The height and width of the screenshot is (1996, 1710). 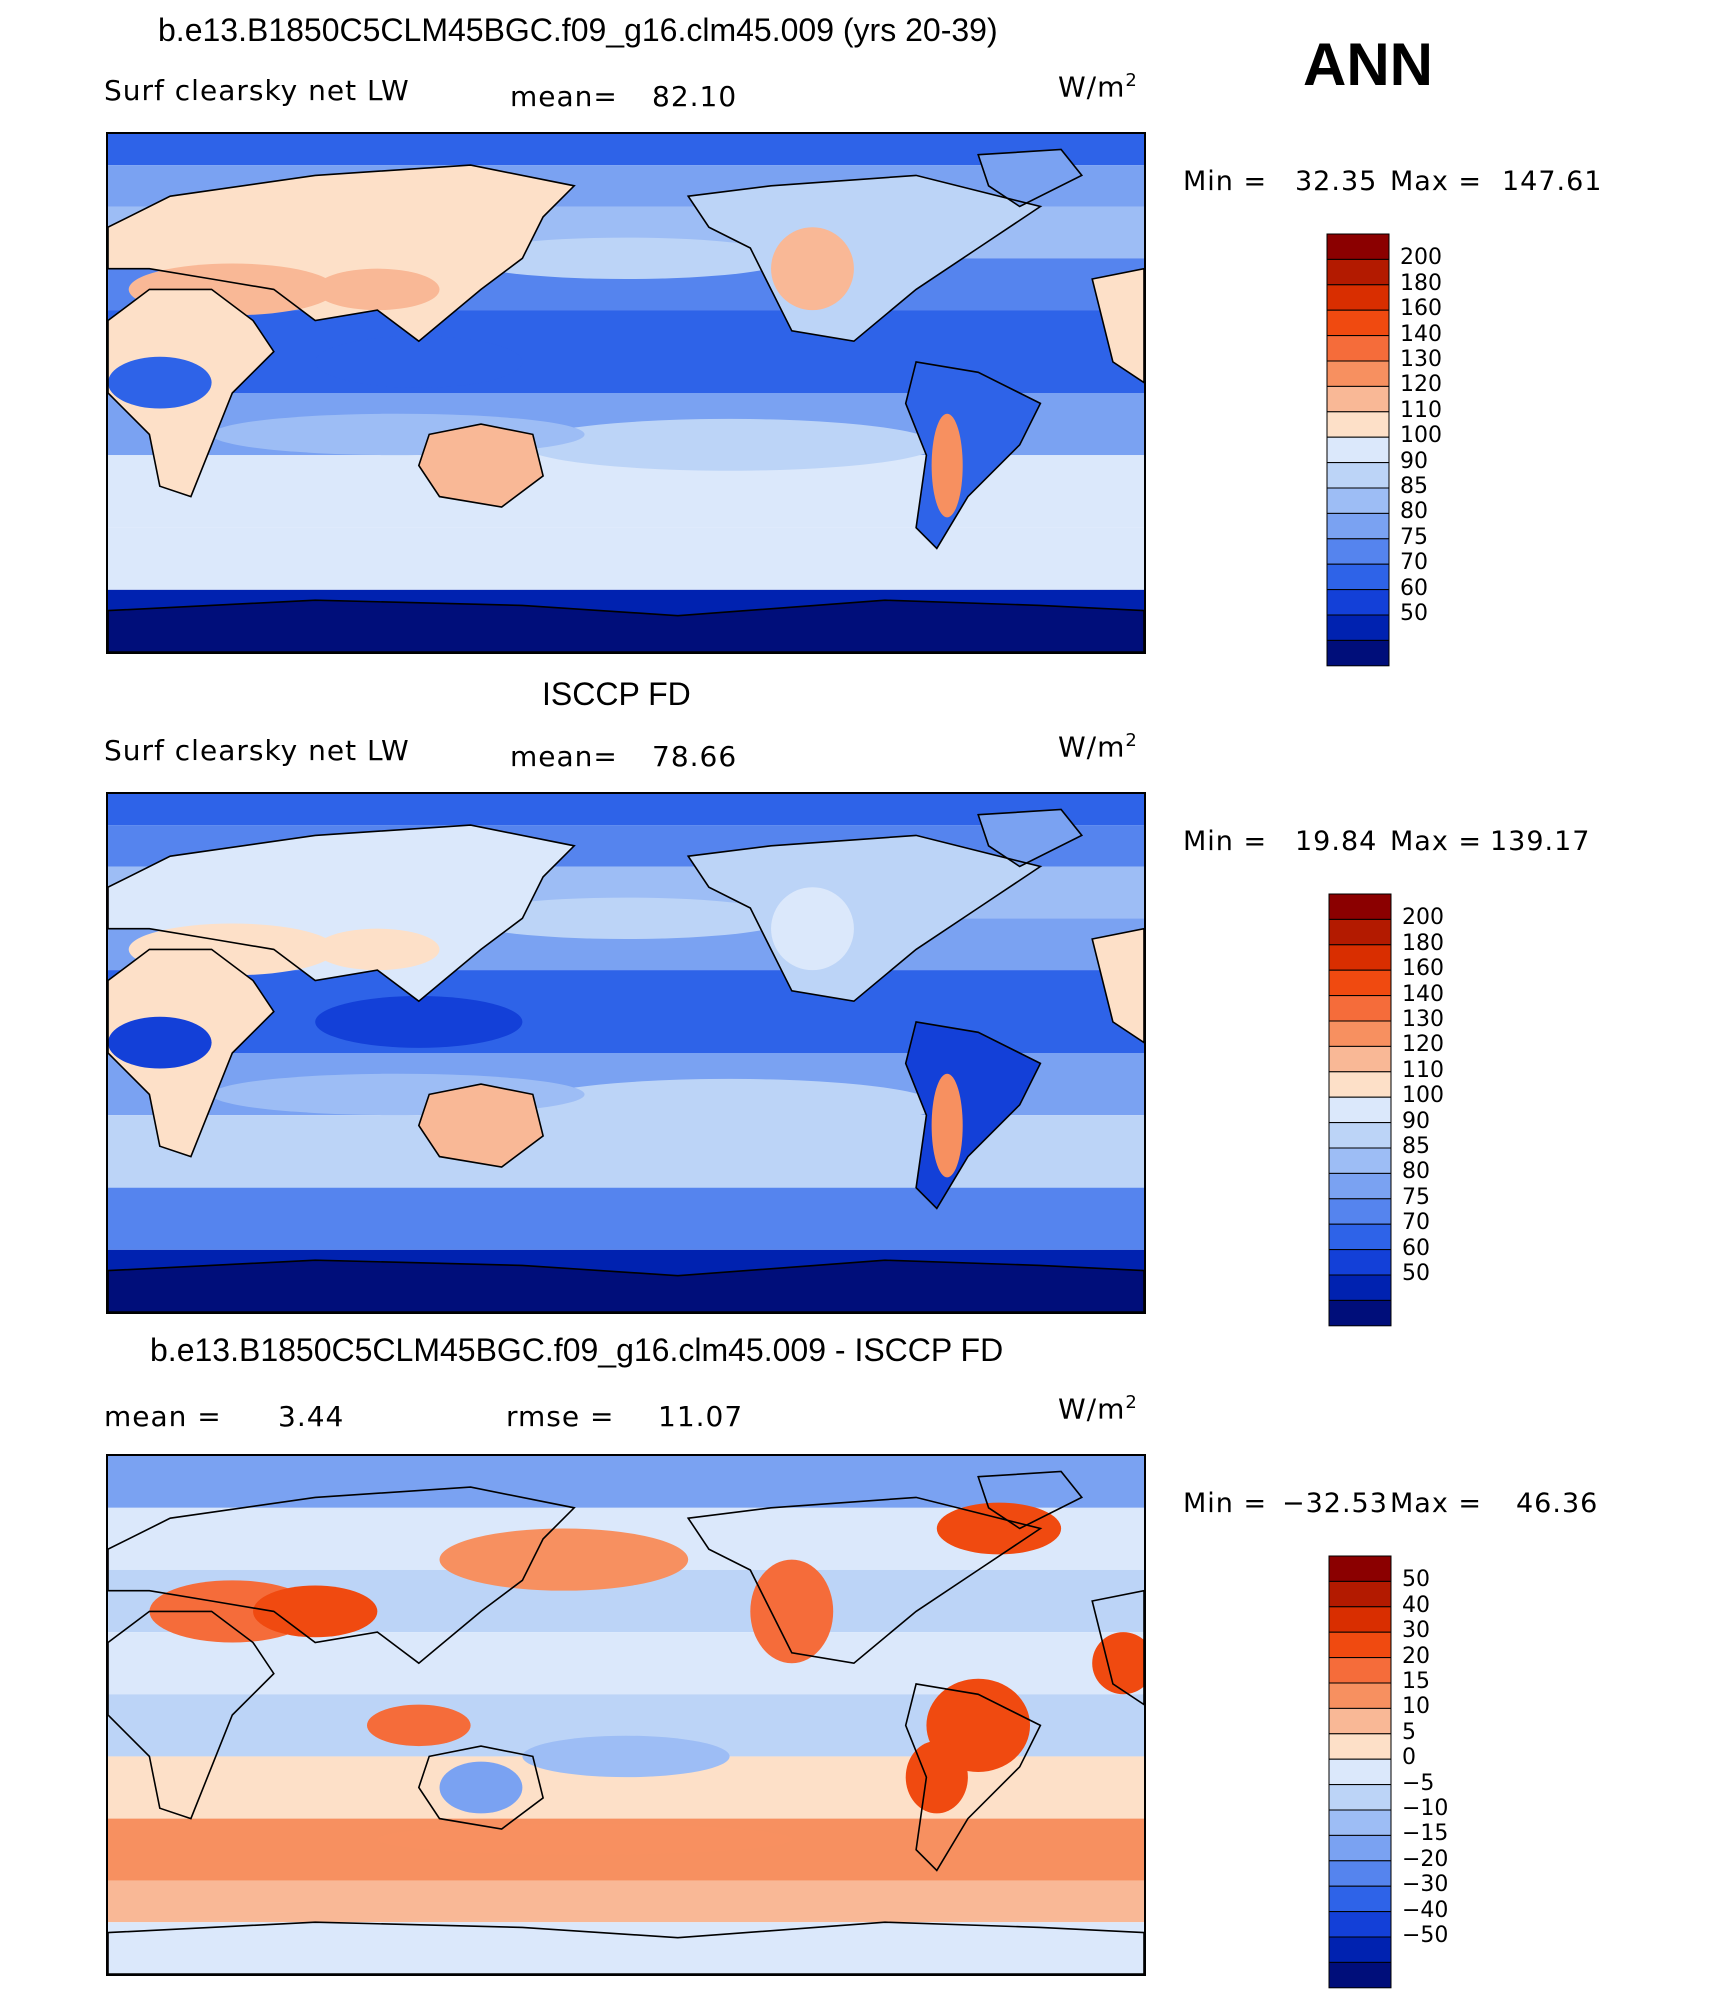 What do you see at coordinates (1368, 64) in the screenshot?
I see `season-label: ANN` at bounding box center [1368, 64].